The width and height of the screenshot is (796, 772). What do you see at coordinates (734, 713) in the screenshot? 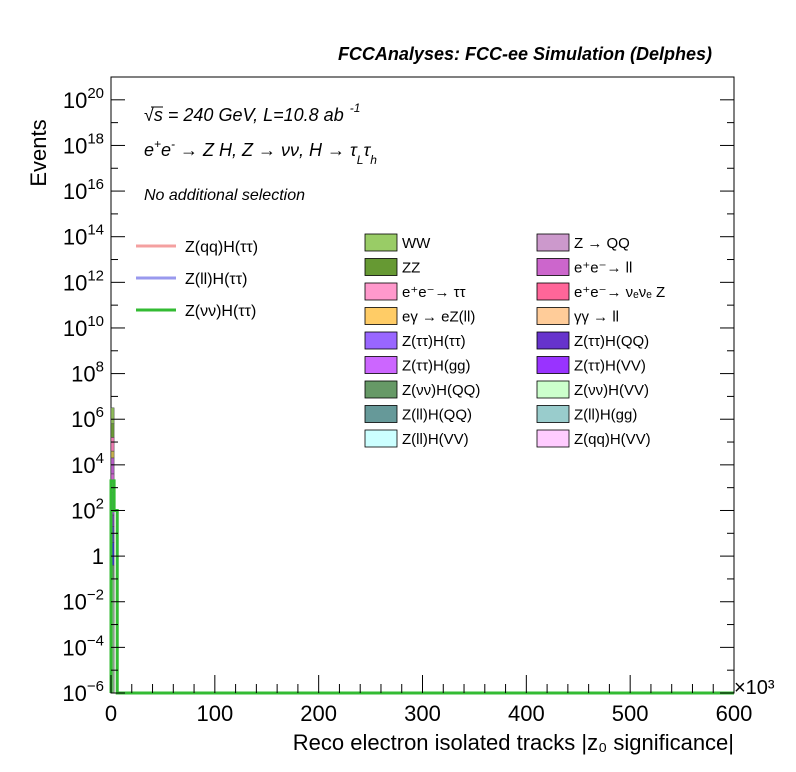
I see `x-tick-label: 600` at bounding box center [734, 713].